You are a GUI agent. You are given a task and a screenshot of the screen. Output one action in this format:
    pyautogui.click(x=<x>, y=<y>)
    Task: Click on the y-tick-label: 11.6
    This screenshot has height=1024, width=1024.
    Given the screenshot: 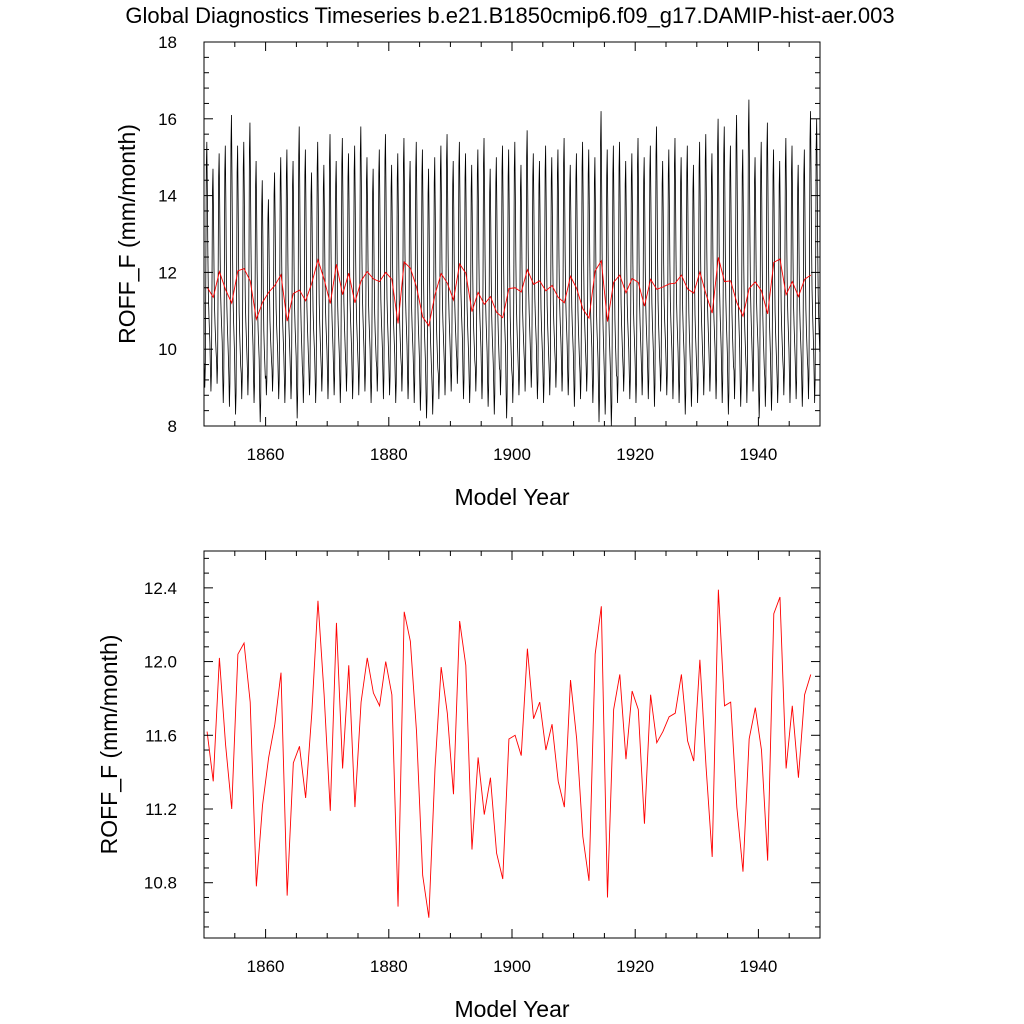 What is the action you would take?
    pyautogui.click(x=161, y=735)
    